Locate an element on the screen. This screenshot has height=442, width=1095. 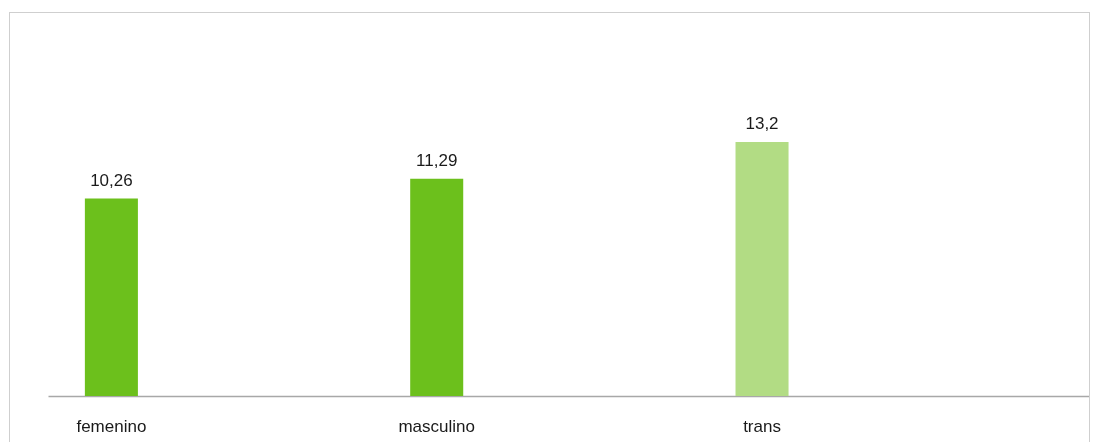
x-tick-label: femenino is located at coordinates (111, 426).